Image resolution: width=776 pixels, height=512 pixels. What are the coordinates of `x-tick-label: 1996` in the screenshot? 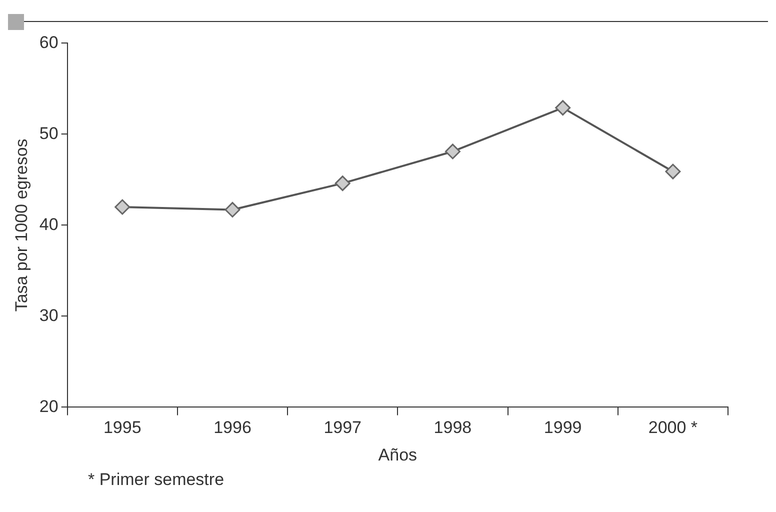 It's located at (233, 428).